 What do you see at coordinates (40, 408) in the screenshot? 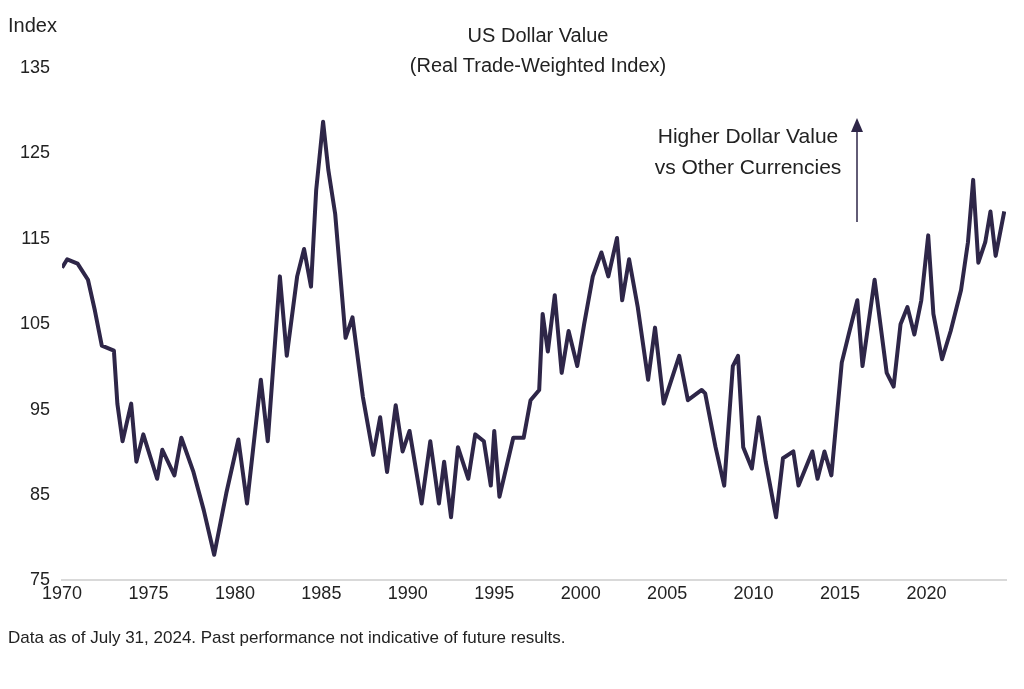
I see `y-tick-label: 95` at bounding box center [40, 408].